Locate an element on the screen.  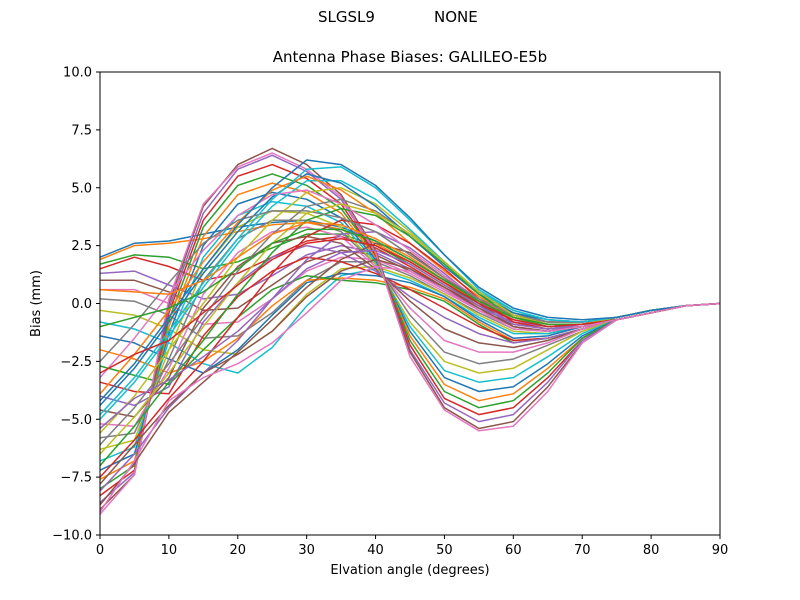
y-axis-label: Bias (mm) is located at coordinates (36, 303).